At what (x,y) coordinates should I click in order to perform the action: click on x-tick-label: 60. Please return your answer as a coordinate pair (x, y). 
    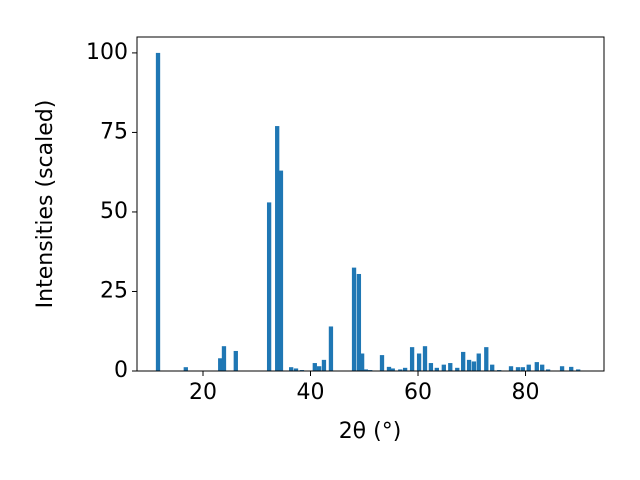
    Looking at the image, I should click on (418, 392).